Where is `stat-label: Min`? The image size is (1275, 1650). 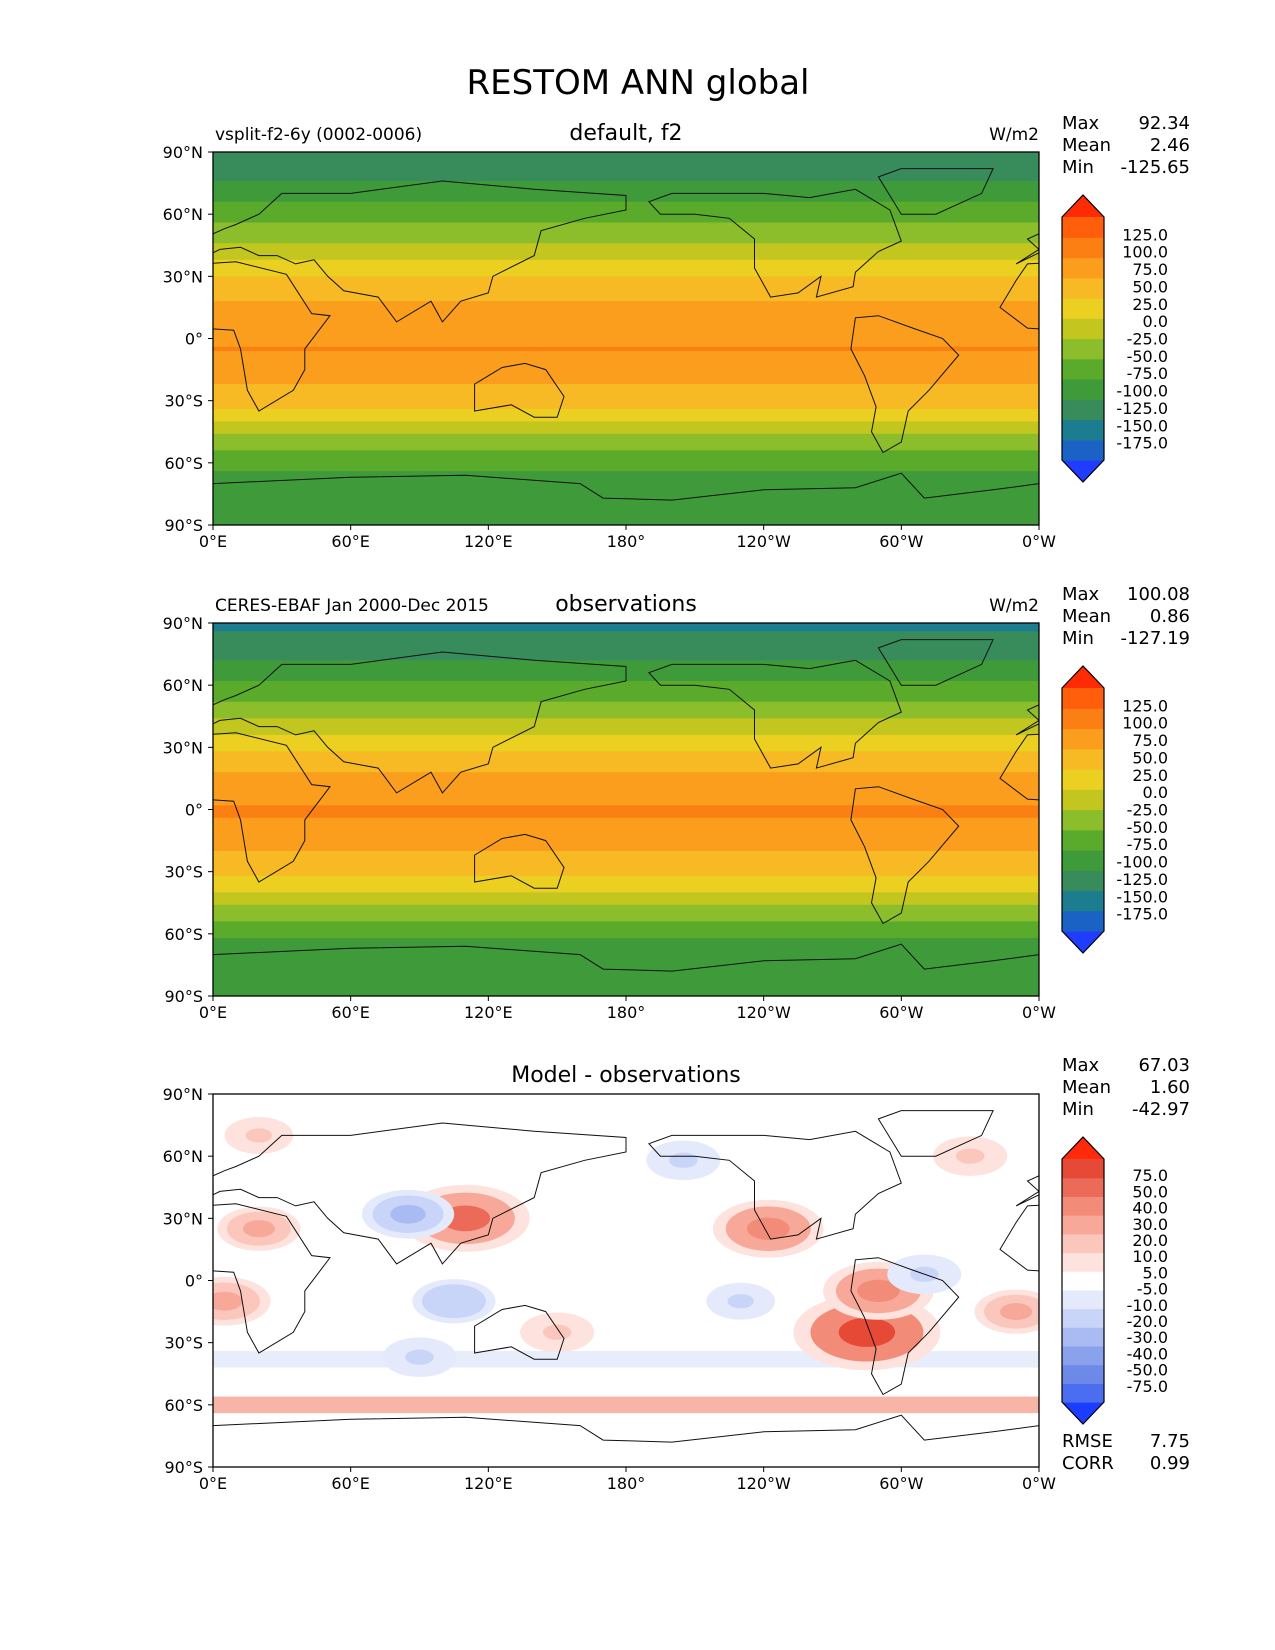 stat-label: Min is located at coordinates (1078, 1109).